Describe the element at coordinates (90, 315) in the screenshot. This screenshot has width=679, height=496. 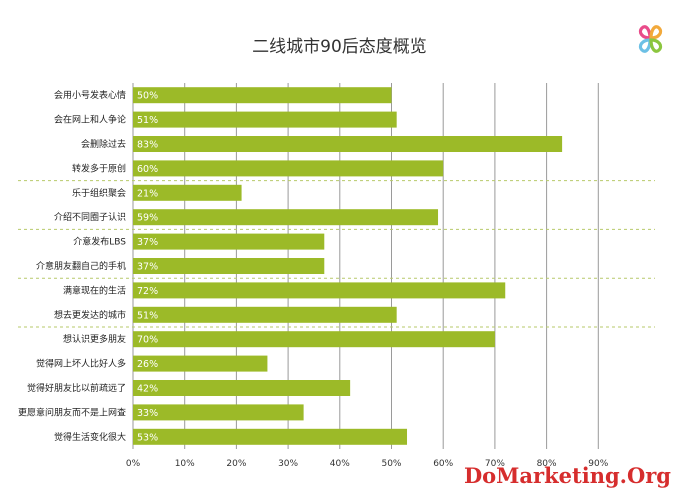
I see `category-label: 想去更发达的城市` at that location.